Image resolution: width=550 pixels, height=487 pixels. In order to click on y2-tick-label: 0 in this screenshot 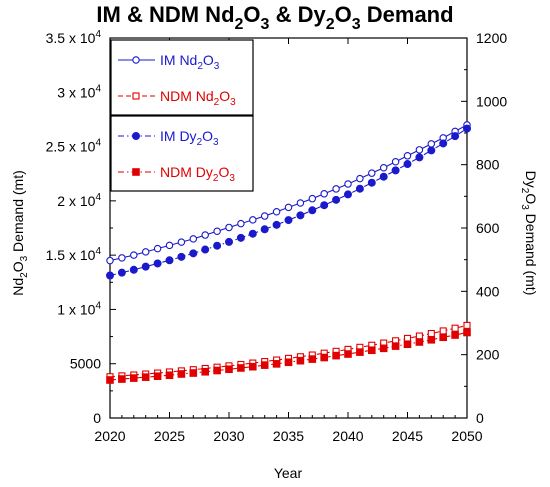, I will do `click(480, 418)`.